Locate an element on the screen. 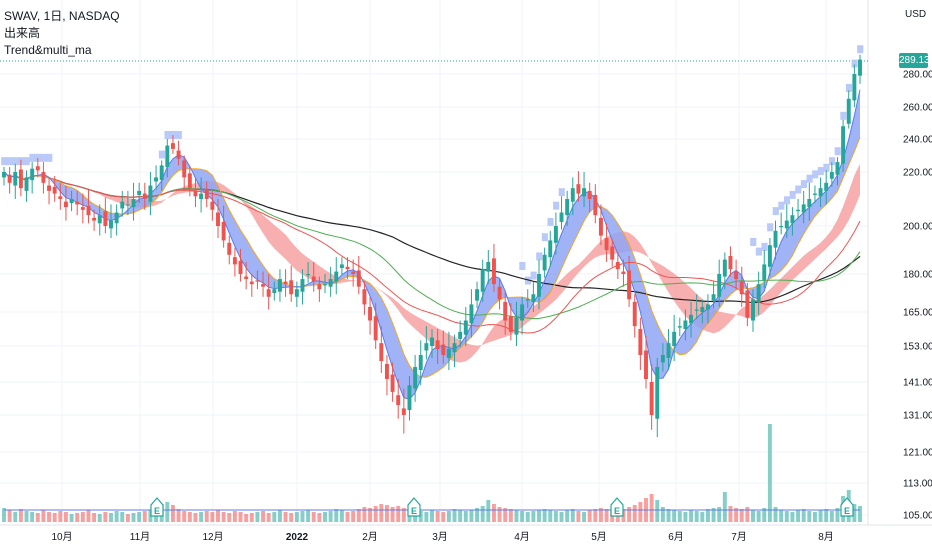 Image resolution: width=932 pixels, height=550 pixels. price-tick-label: 200.00 is located at coordinates (917, 227).